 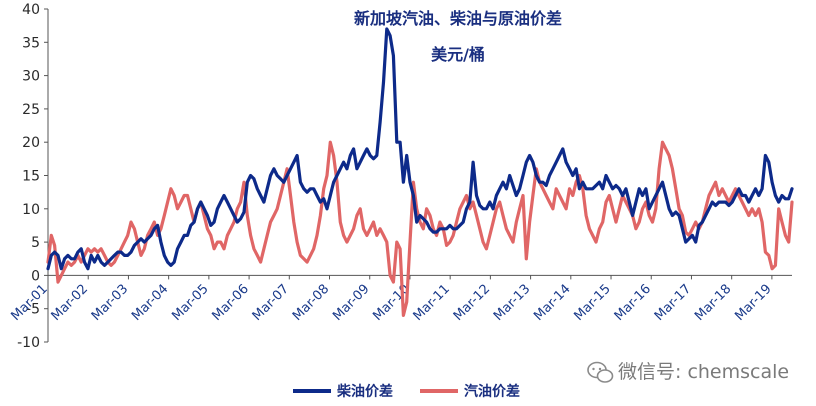 I want to click on y-tick-label: 0, so click(x=35, y=276).